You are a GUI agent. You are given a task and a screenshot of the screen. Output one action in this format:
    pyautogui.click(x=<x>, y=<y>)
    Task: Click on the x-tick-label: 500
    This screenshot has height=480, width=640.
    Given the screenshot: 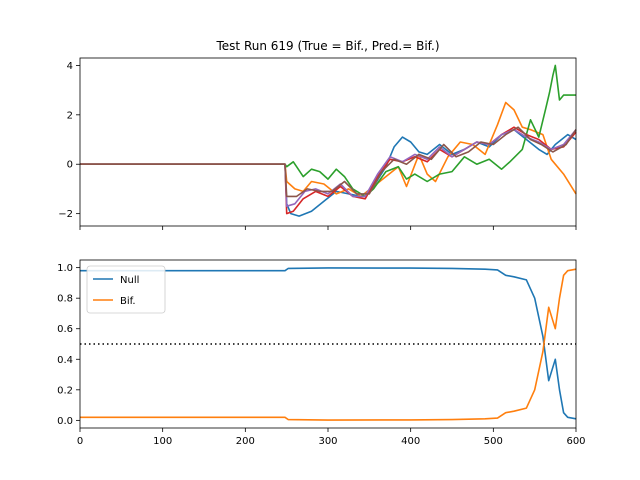 What is the action you would take?
    pyautogui.click(x=493, y=441)
    